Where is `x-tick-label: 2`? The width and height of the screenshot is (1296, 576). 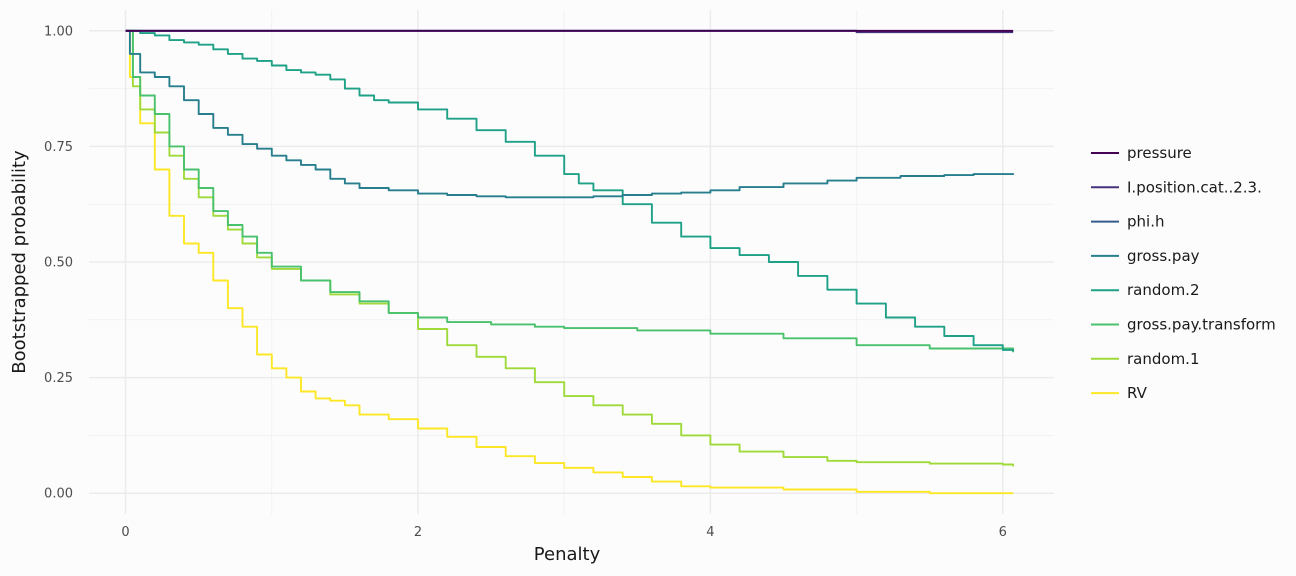 x-tick-label: 2 is located at coordinates (418, 532).